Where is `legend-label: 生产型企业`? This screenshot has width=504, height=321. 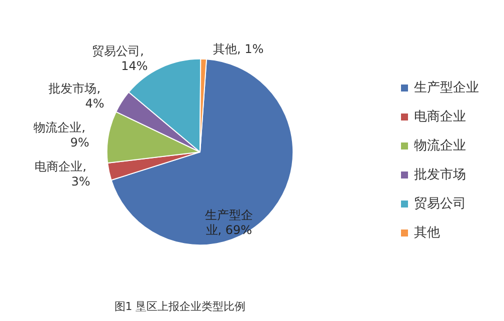 legend-label: 生产型企业 is located at coordinates (446, 88).